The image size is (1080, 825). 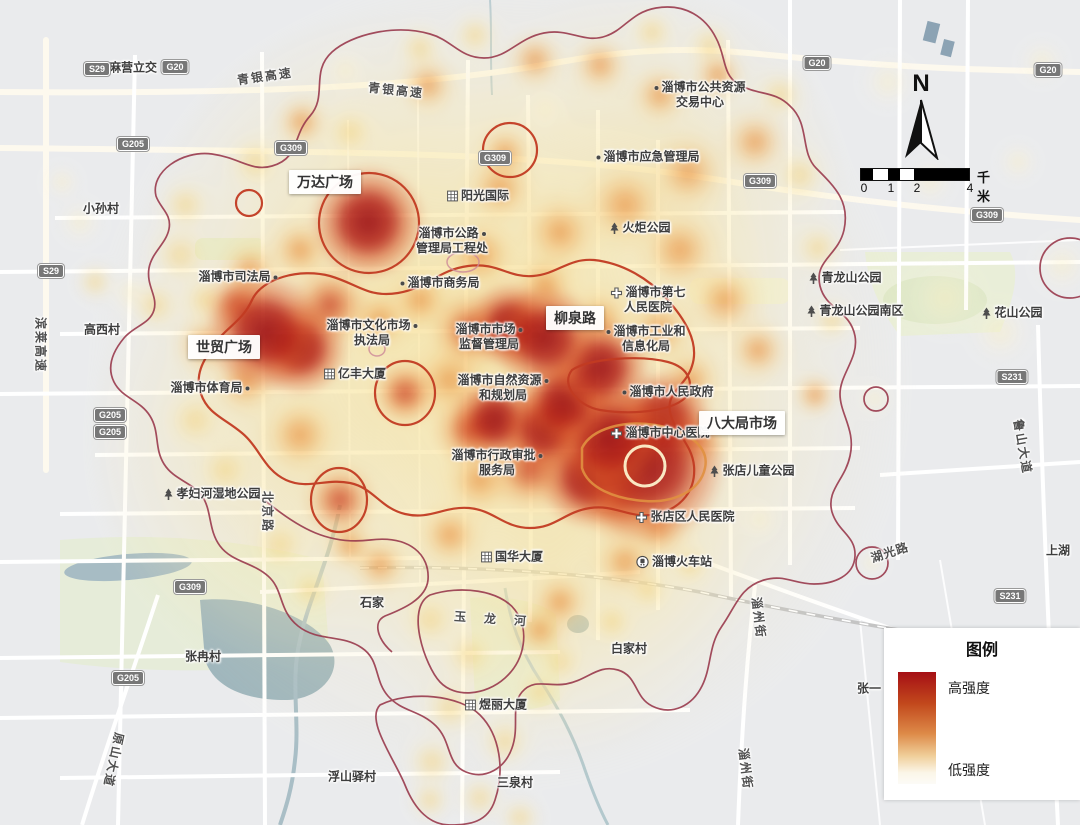 I want to click on place-label: 小孙村, so click(x=101, y=208).